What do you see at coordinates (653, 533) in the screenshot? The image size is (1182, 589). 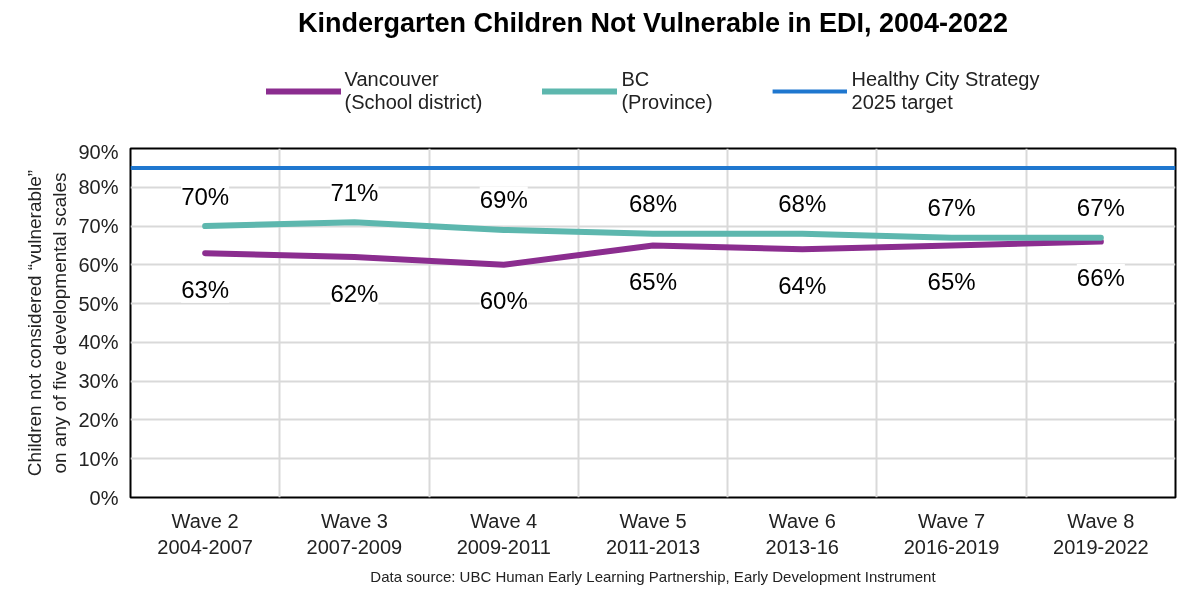 I see `x-tick-label: Wave 5 2011-2013` at bounding box center [653, 533].